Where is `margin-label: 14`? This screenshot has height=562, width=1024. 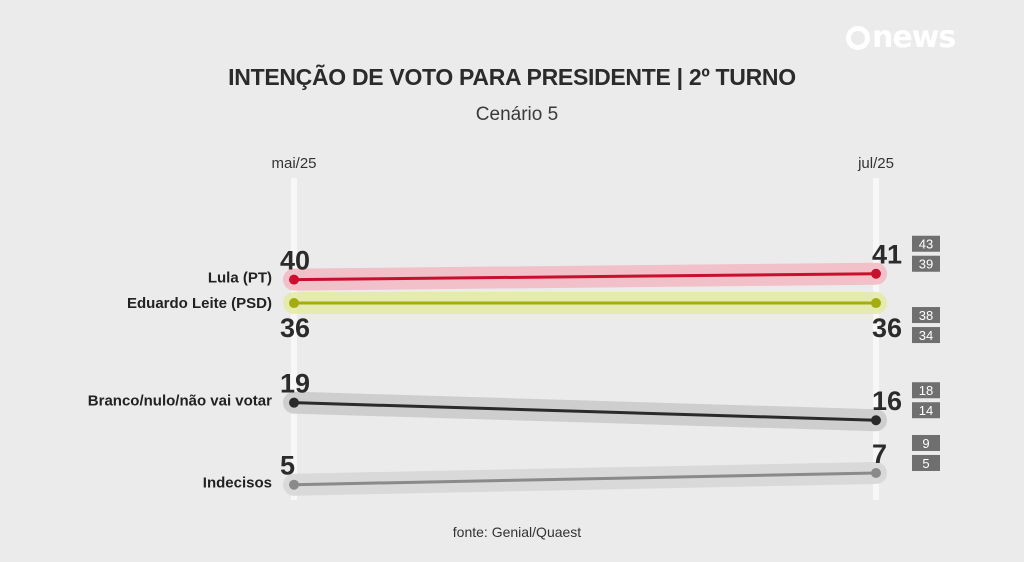
margin-label: 14 is located at coordinates (926, 410).